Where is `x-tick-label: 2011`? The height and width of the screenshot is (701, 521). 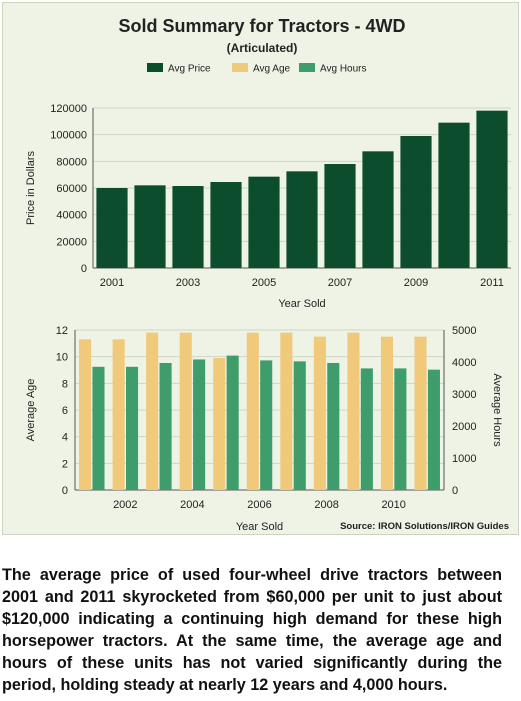
x-tick-label: 2011 is located at coordinates (492, 283).